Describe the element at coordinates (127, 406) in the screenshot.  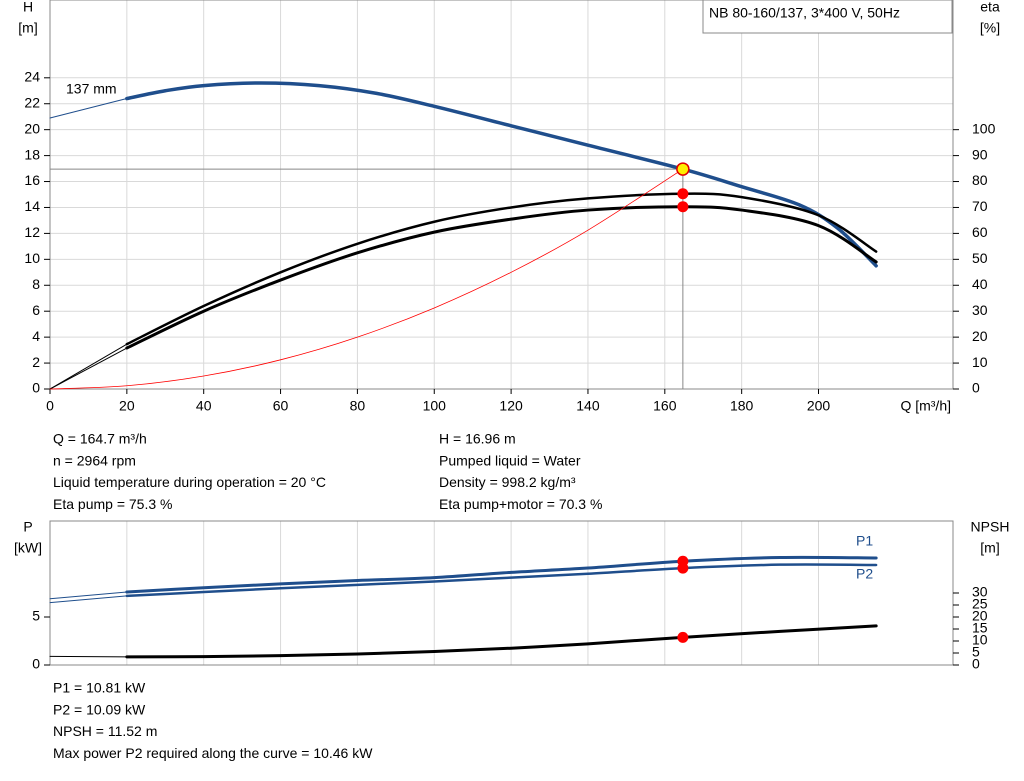
I see `x-tick-label: 20` at that location.